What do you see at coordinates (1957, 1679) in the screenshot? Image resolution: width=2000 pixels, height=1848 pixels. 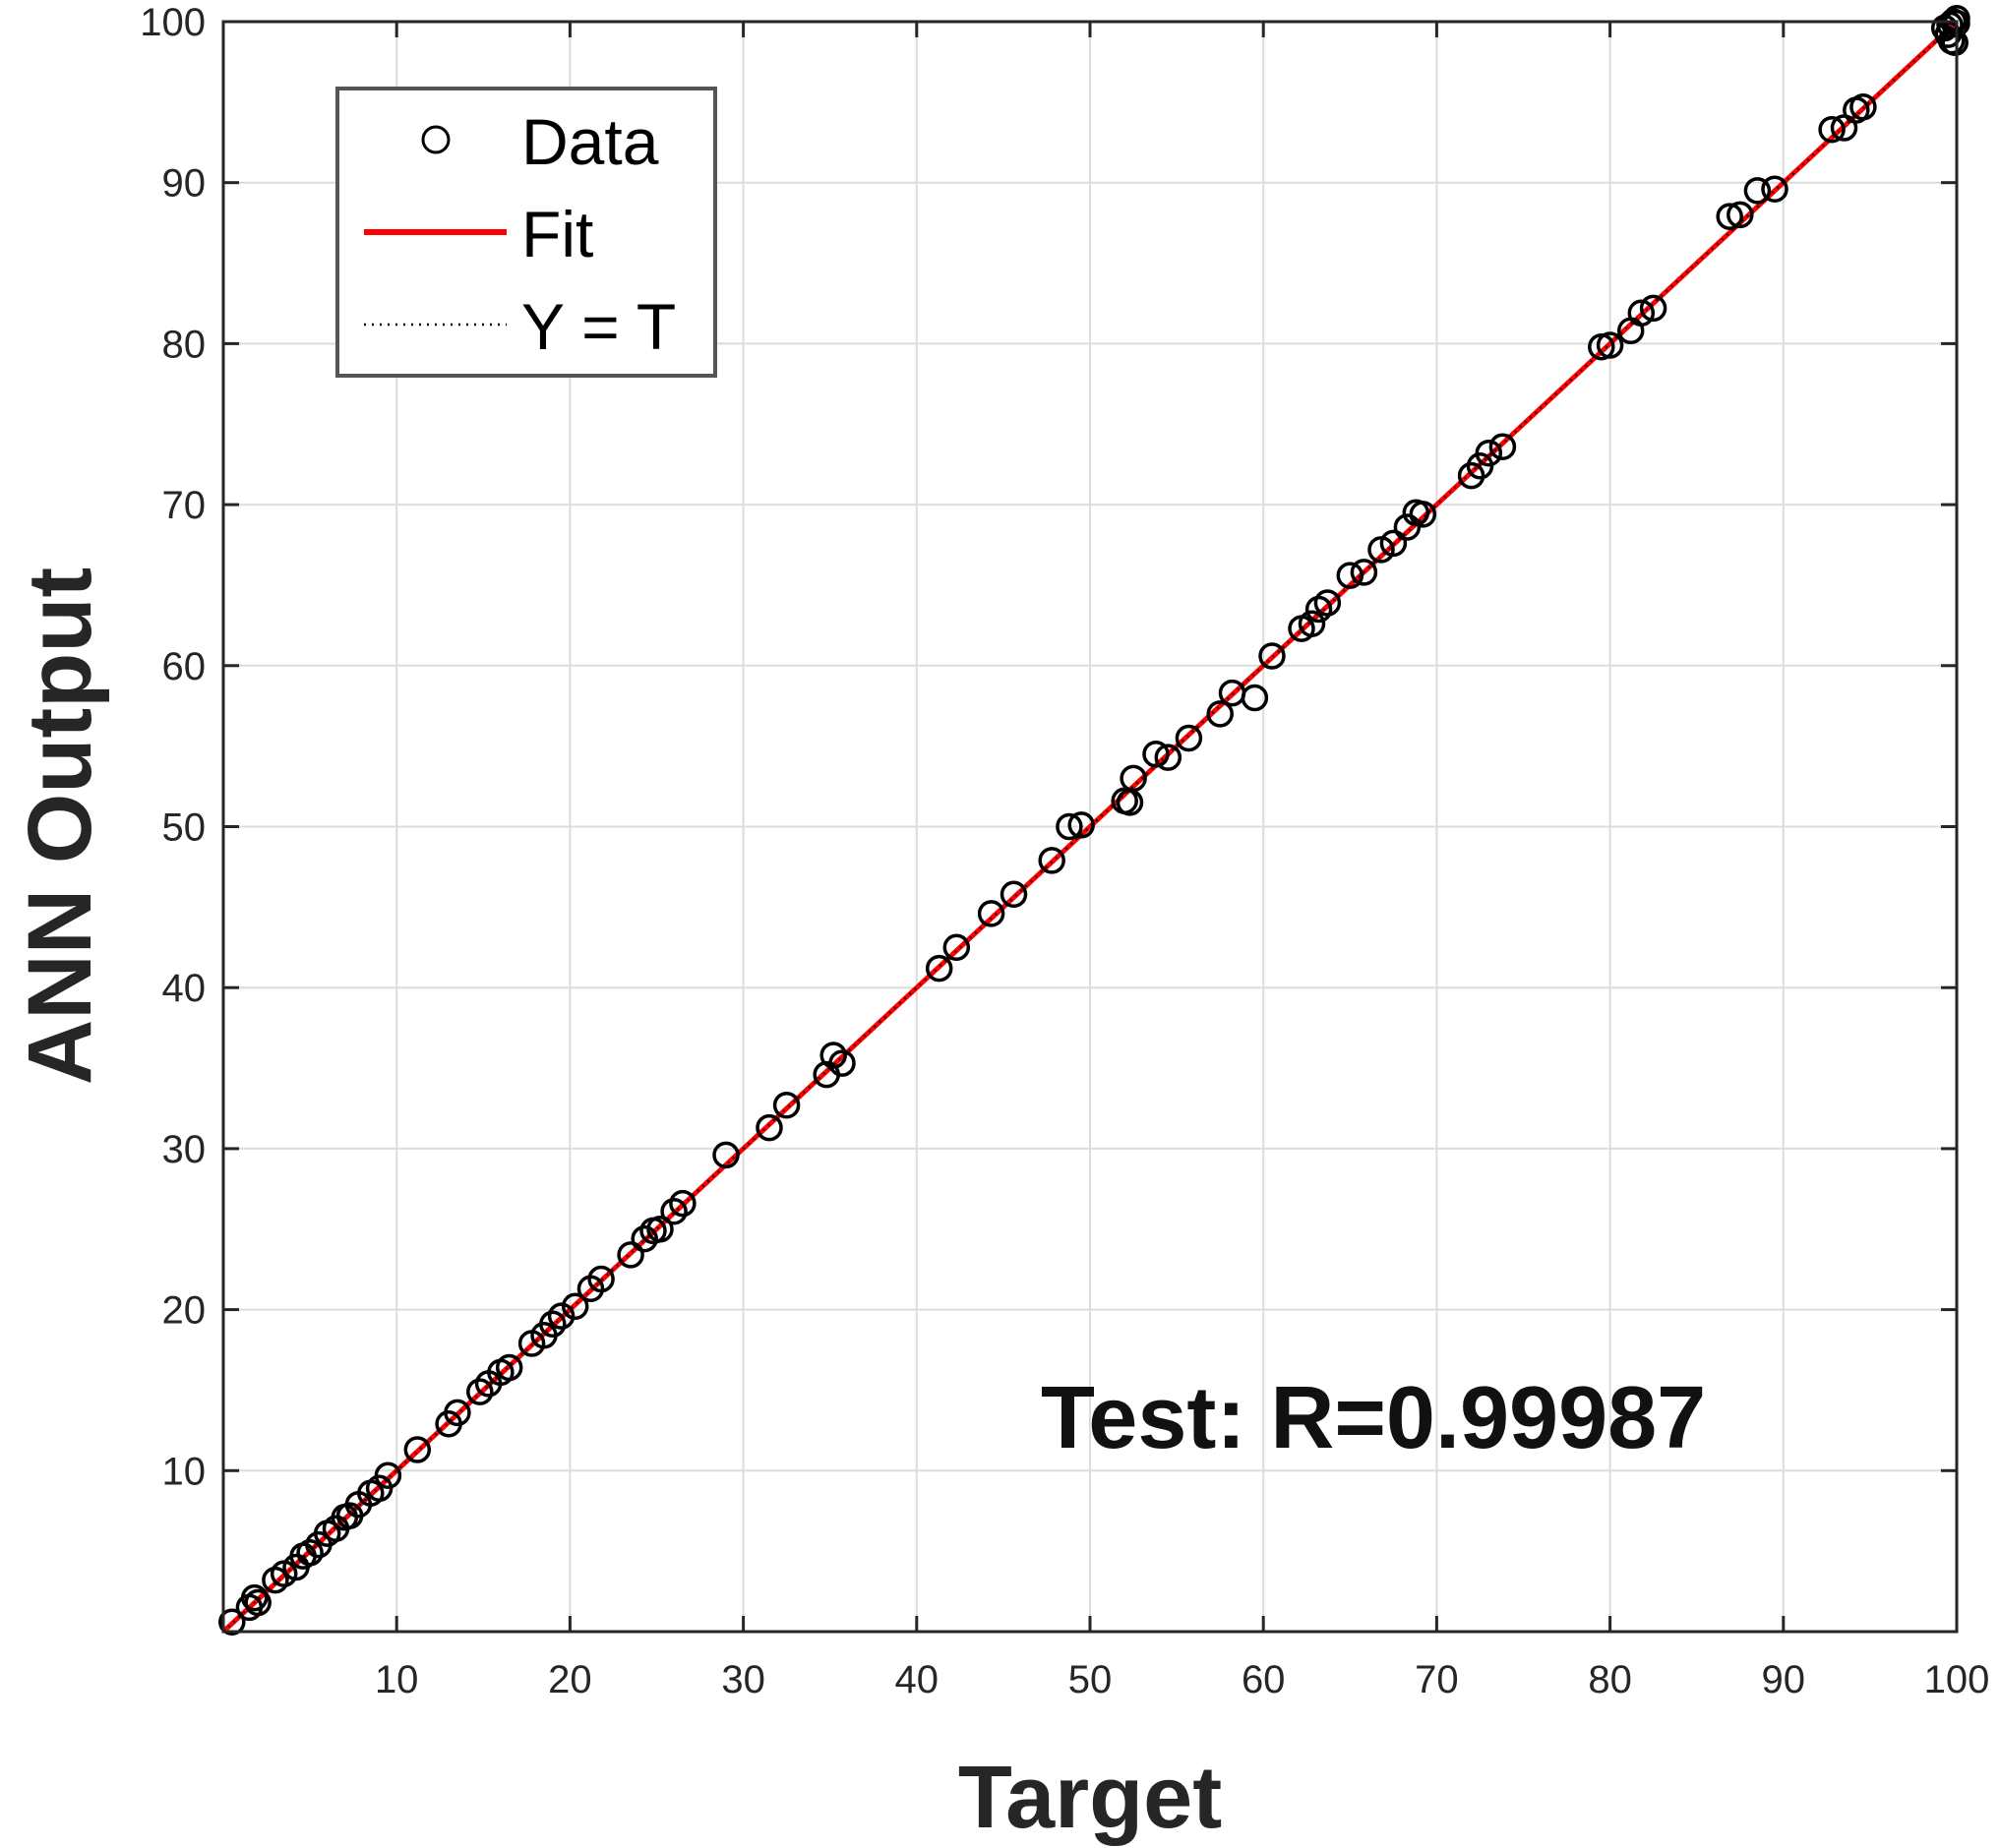 I see `x-tick-label: 100` at bounding box center [1957, 1679].